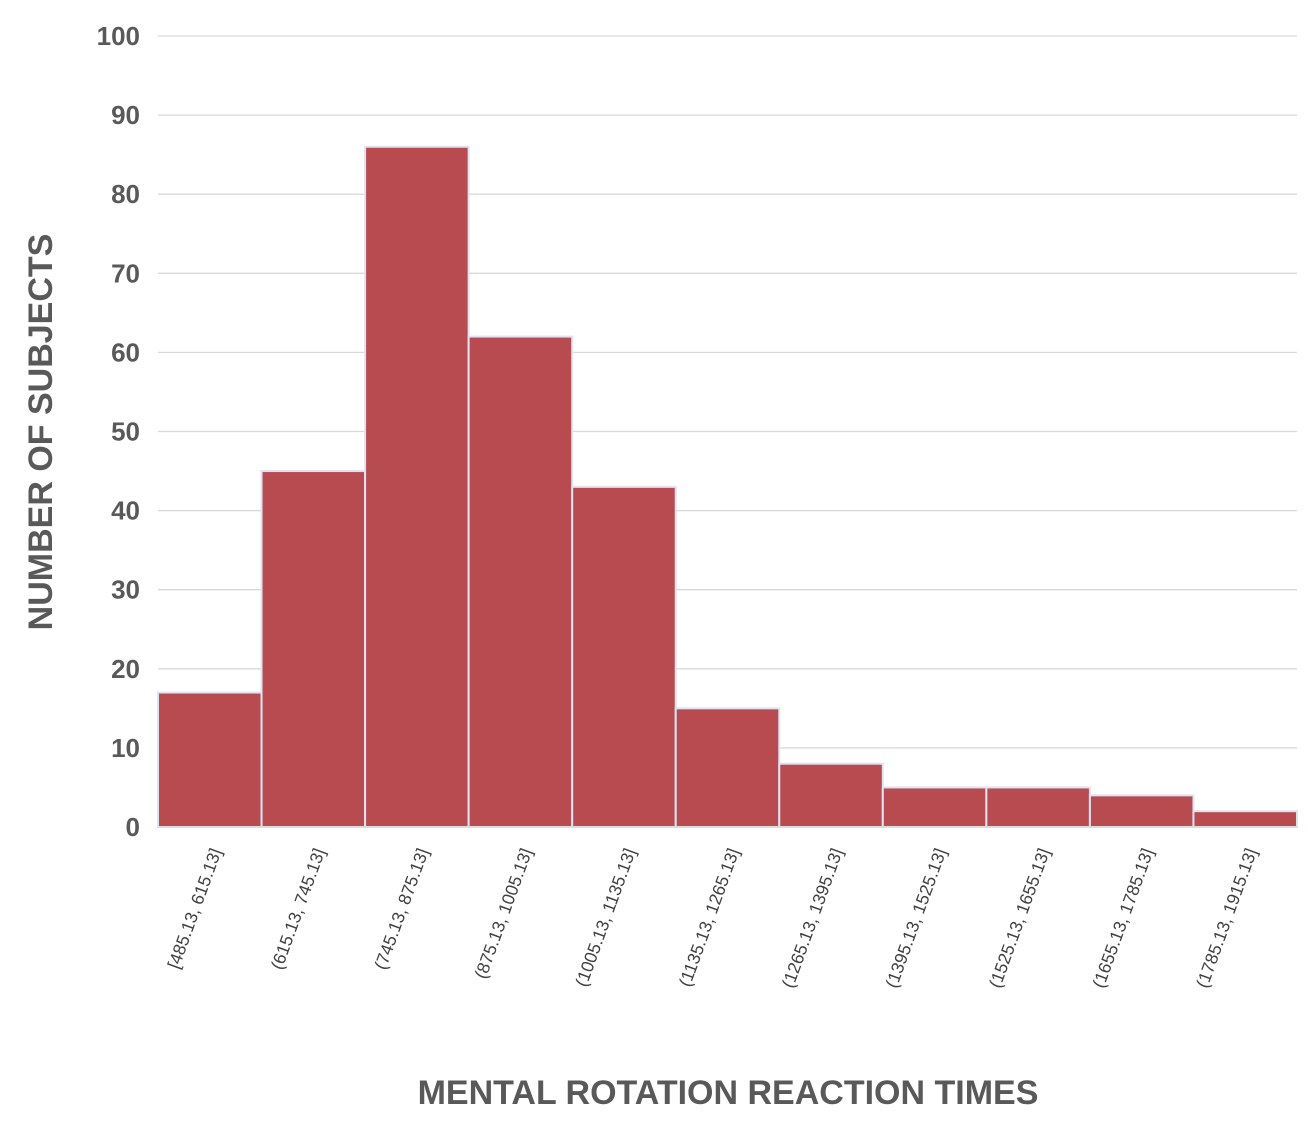 The image size is (1308, 1130). What do you see at coordinates (125, 669) in the screenshot?
I see `y-tick-label: 20` at bounding box center [125, 669].